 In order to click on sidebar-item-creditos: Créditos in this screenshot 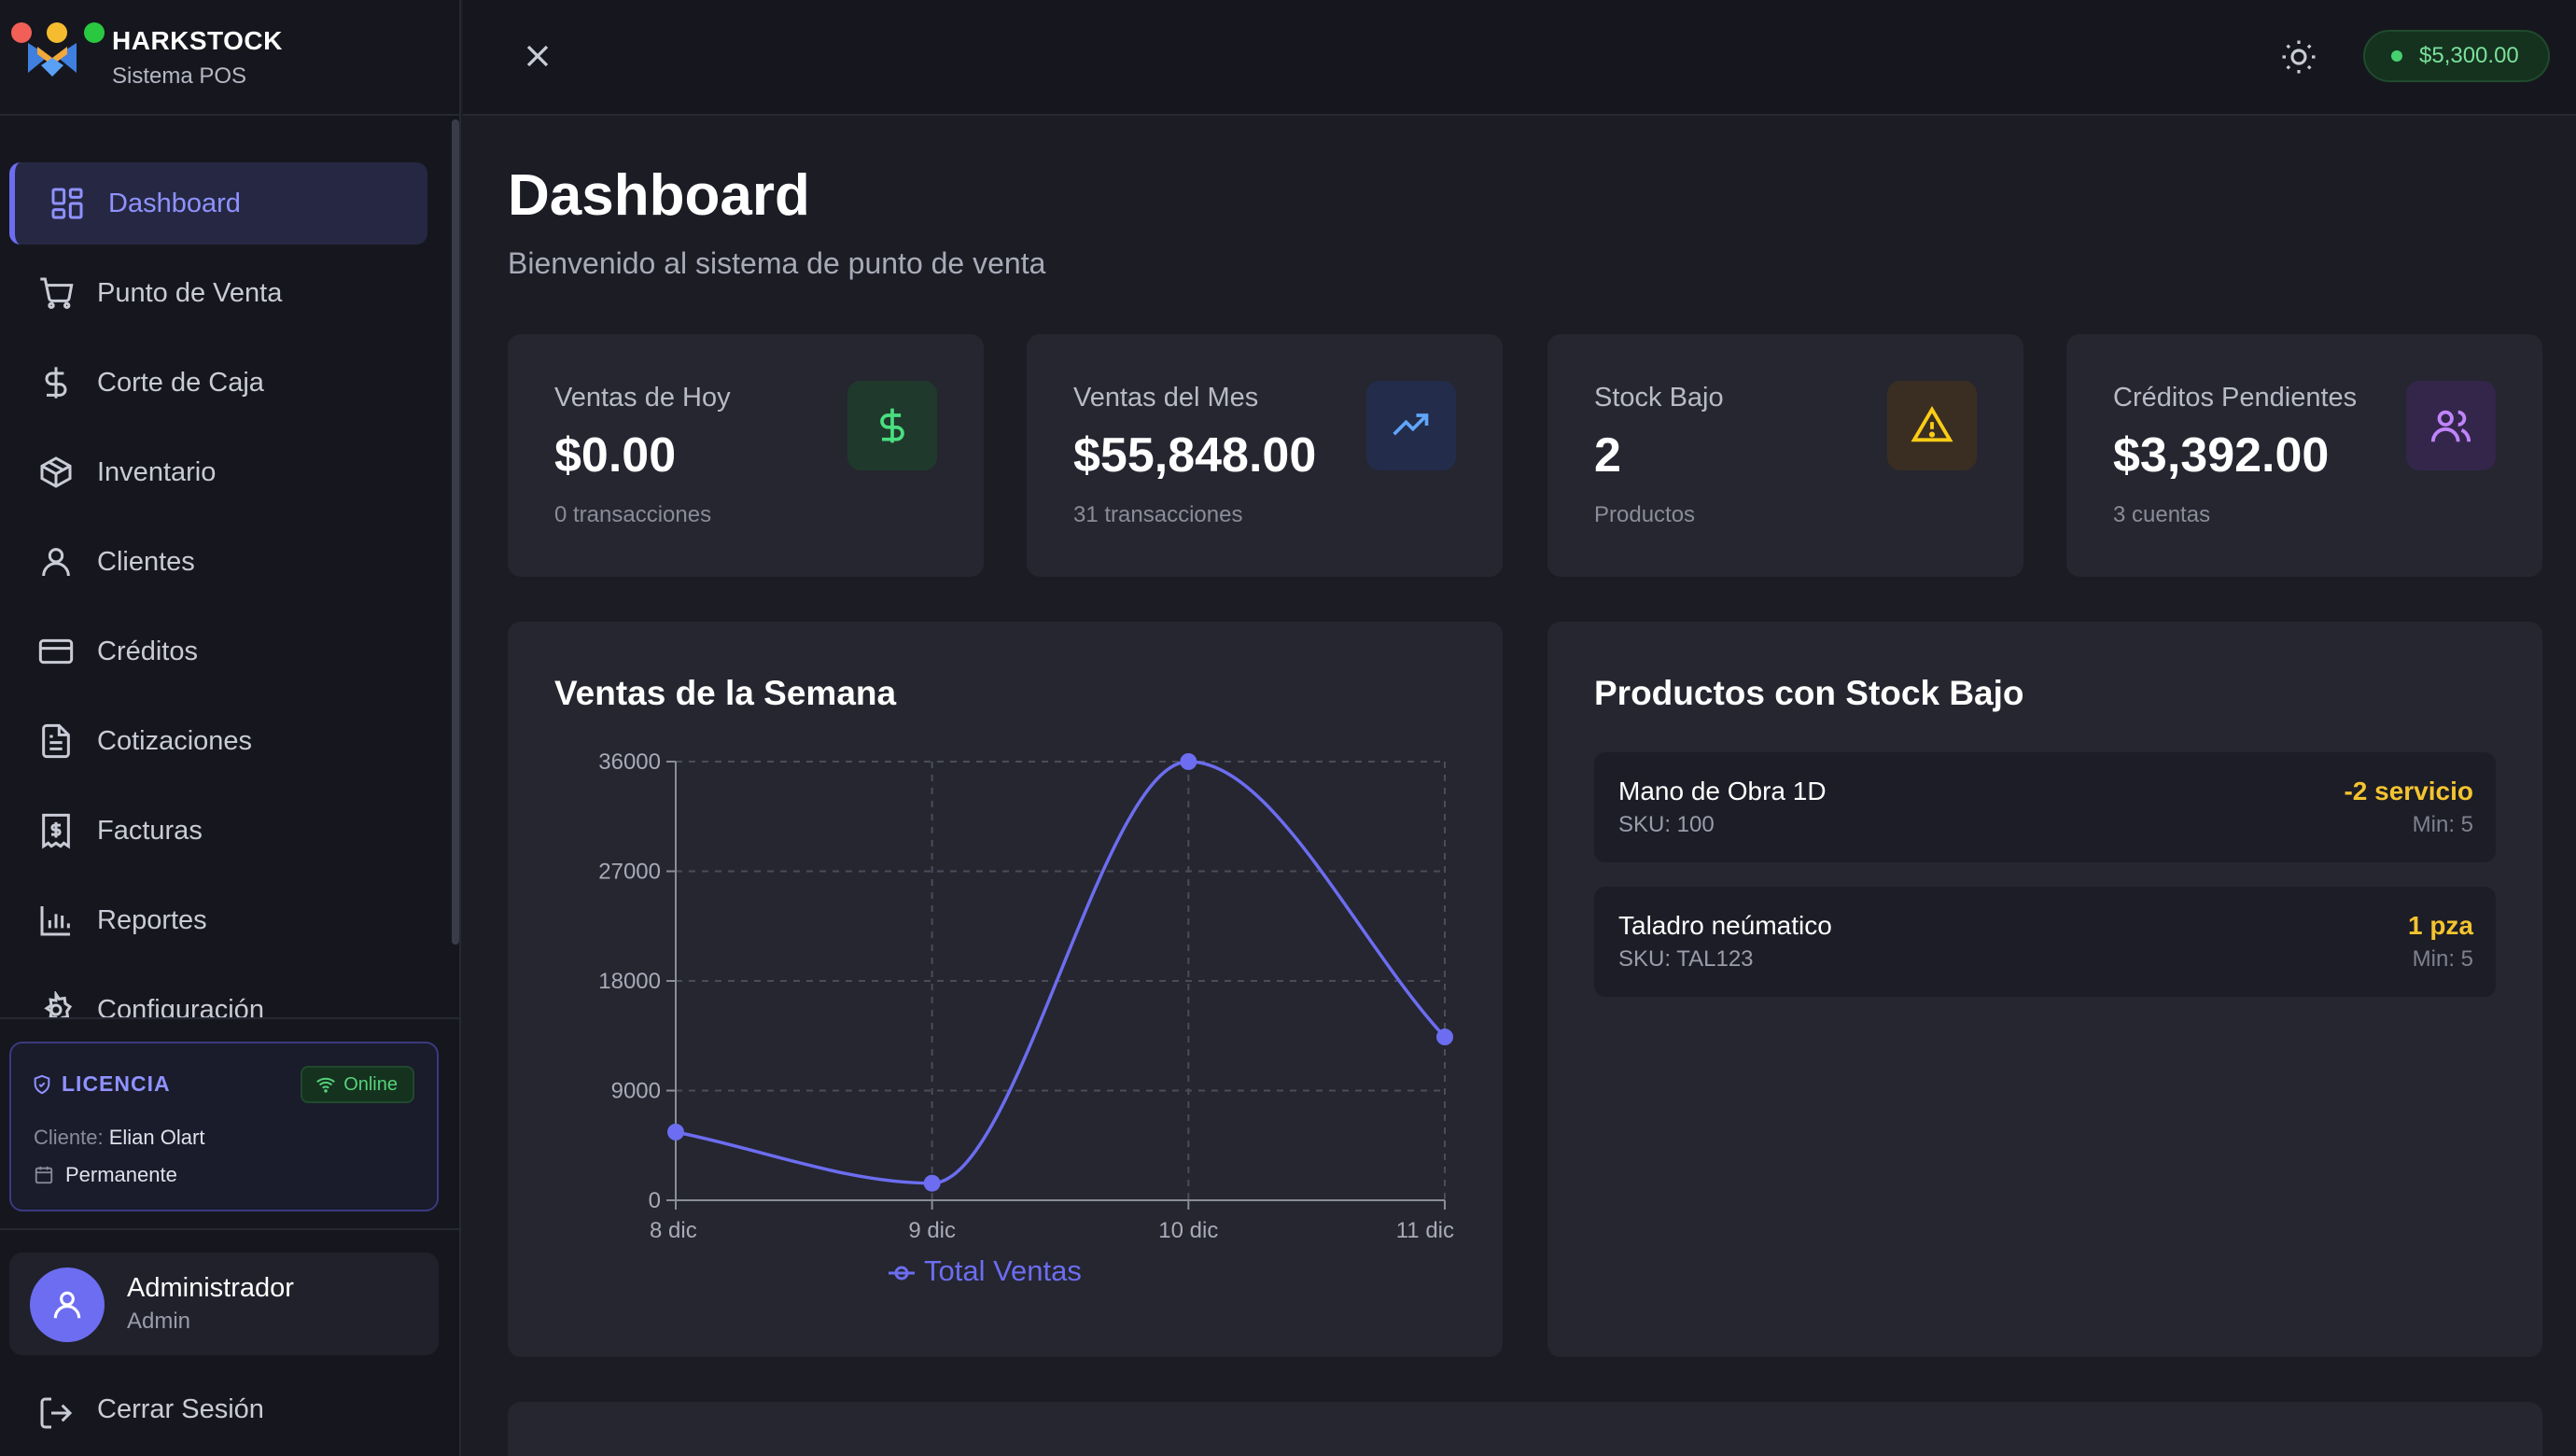, I will do `click(218, 651)`.